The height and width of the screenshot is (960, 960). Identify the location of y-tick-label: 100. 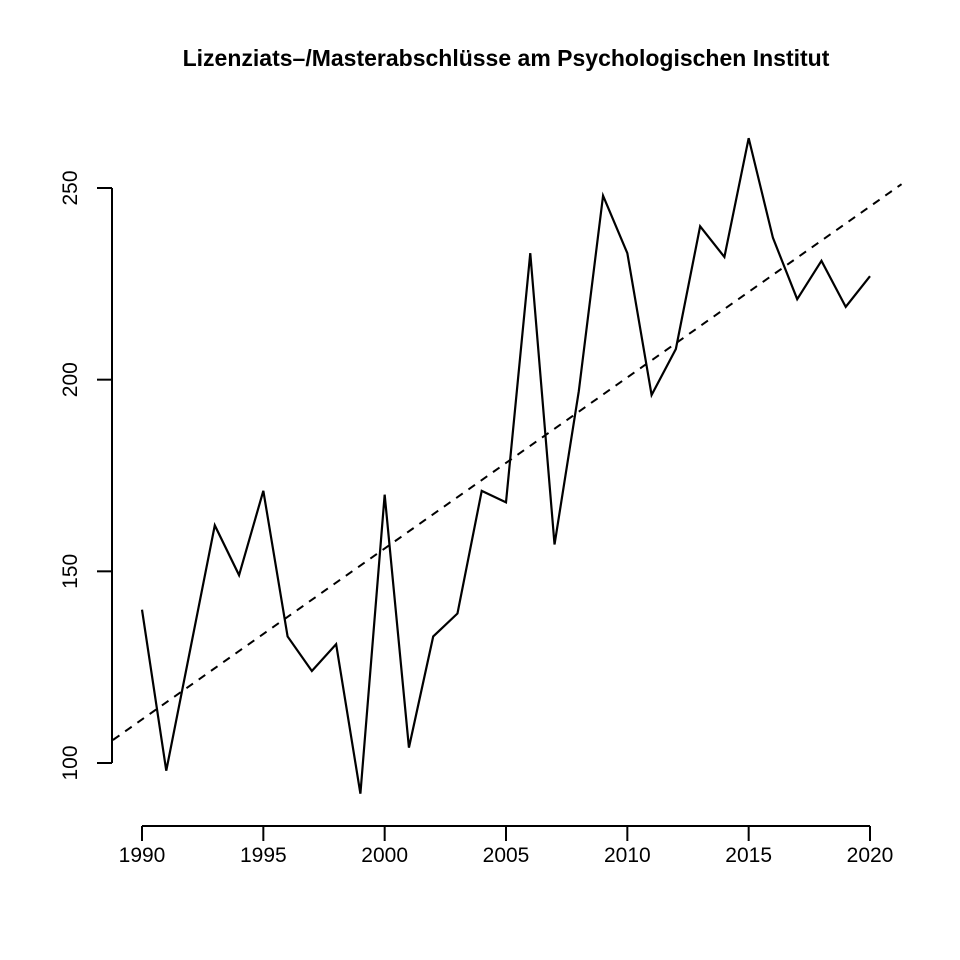
(70, 762).